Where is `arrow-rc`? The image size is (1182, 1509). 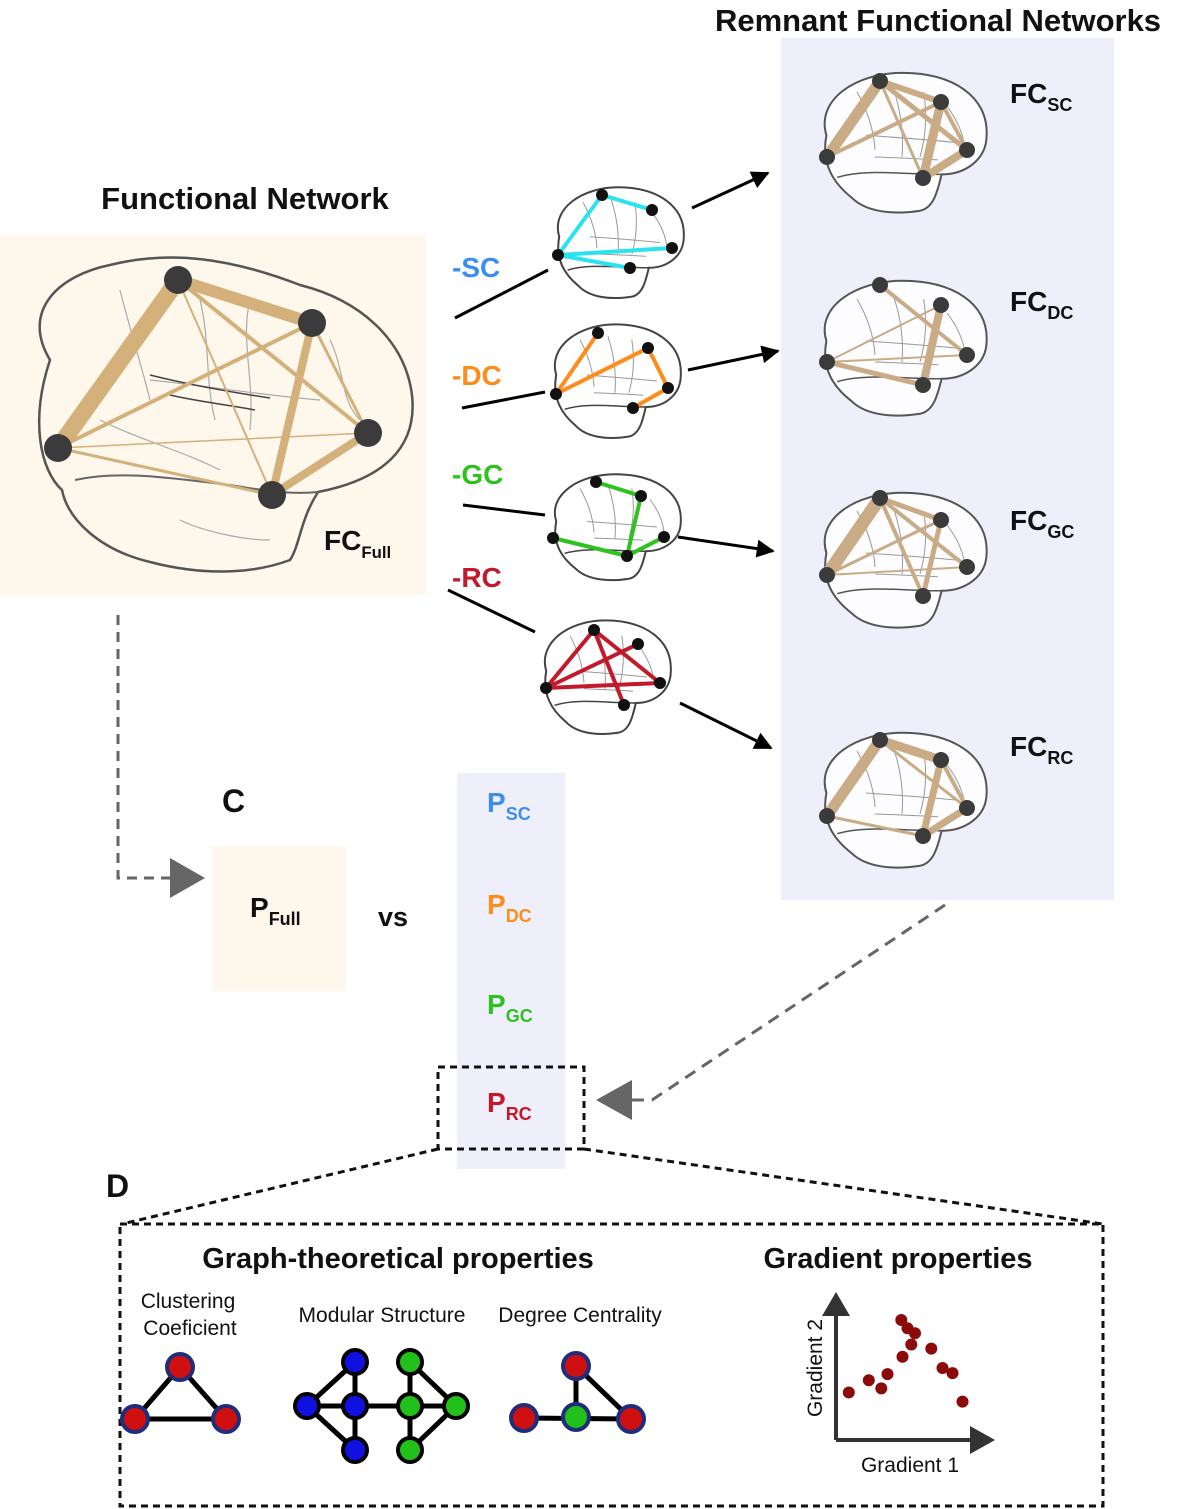
arrow-rc is located at coordinates (726, 725).